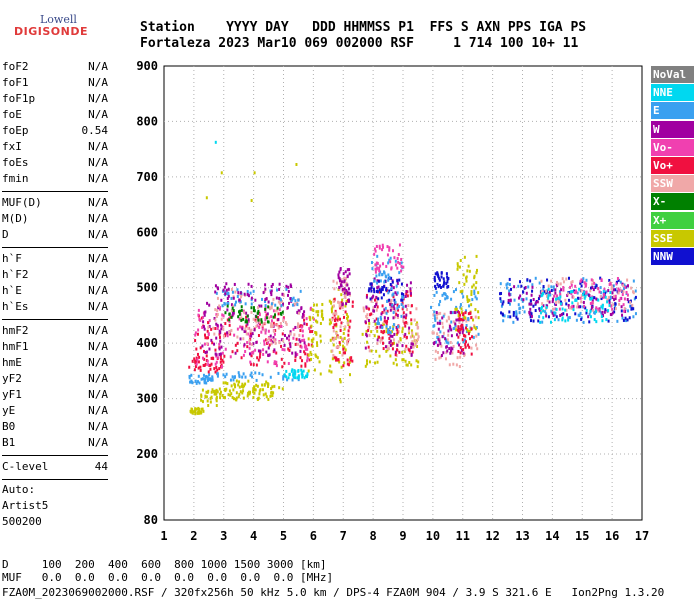 This screenshot has height=600, width=700. What do you see at coordinates (95, 130) in the screenshot?
I see `param-value: 0.54` at bounding box center [95, 130].